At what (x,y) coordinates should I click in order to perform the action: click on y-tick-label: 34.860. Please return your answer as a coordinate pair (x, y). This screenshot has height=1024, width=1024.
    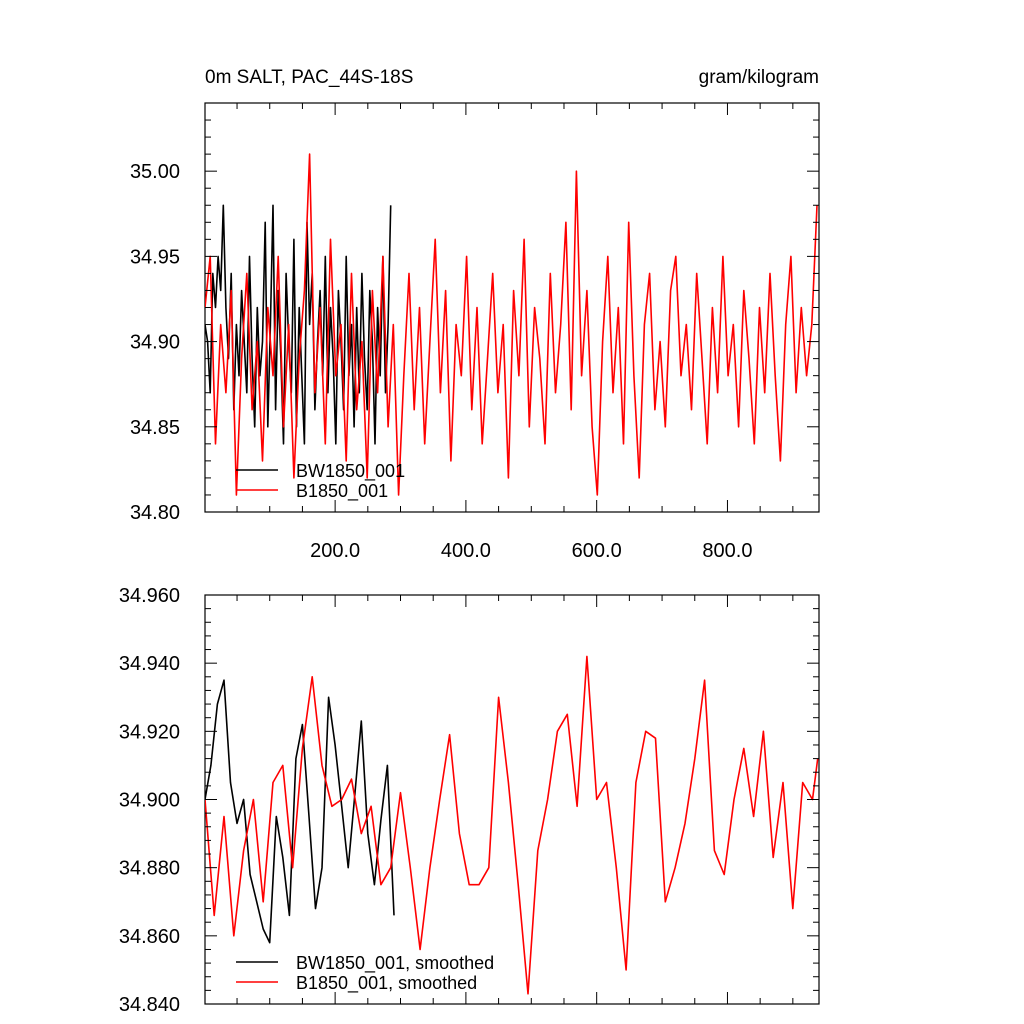
    Looking at the image, I should click on (149, 937).